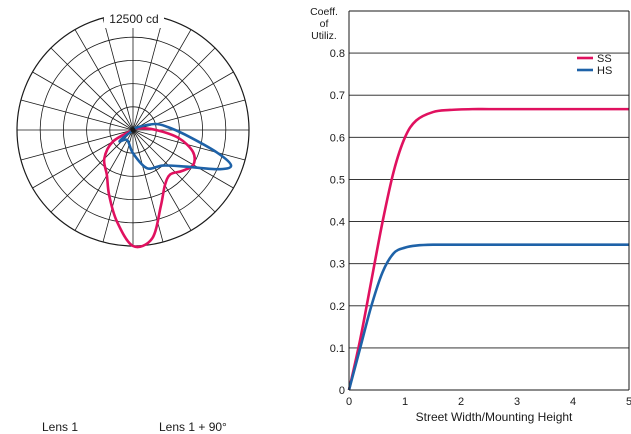  What do you see at coordinates (60, 427) in the screenshot?
I see `lens-label-1: Lens 1` at bounding box center [60, 427].